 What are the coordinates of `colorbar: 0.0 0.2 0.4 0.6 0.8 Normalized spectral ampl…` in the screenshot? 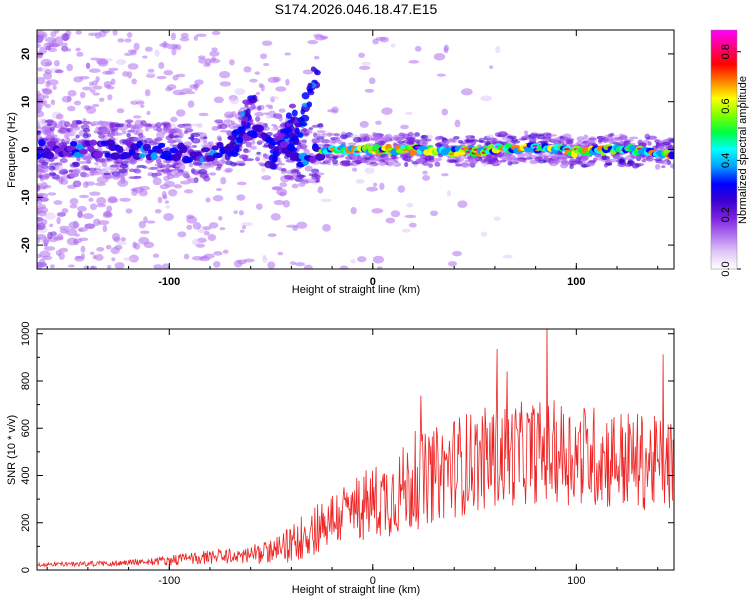 It's located at (729, 153).